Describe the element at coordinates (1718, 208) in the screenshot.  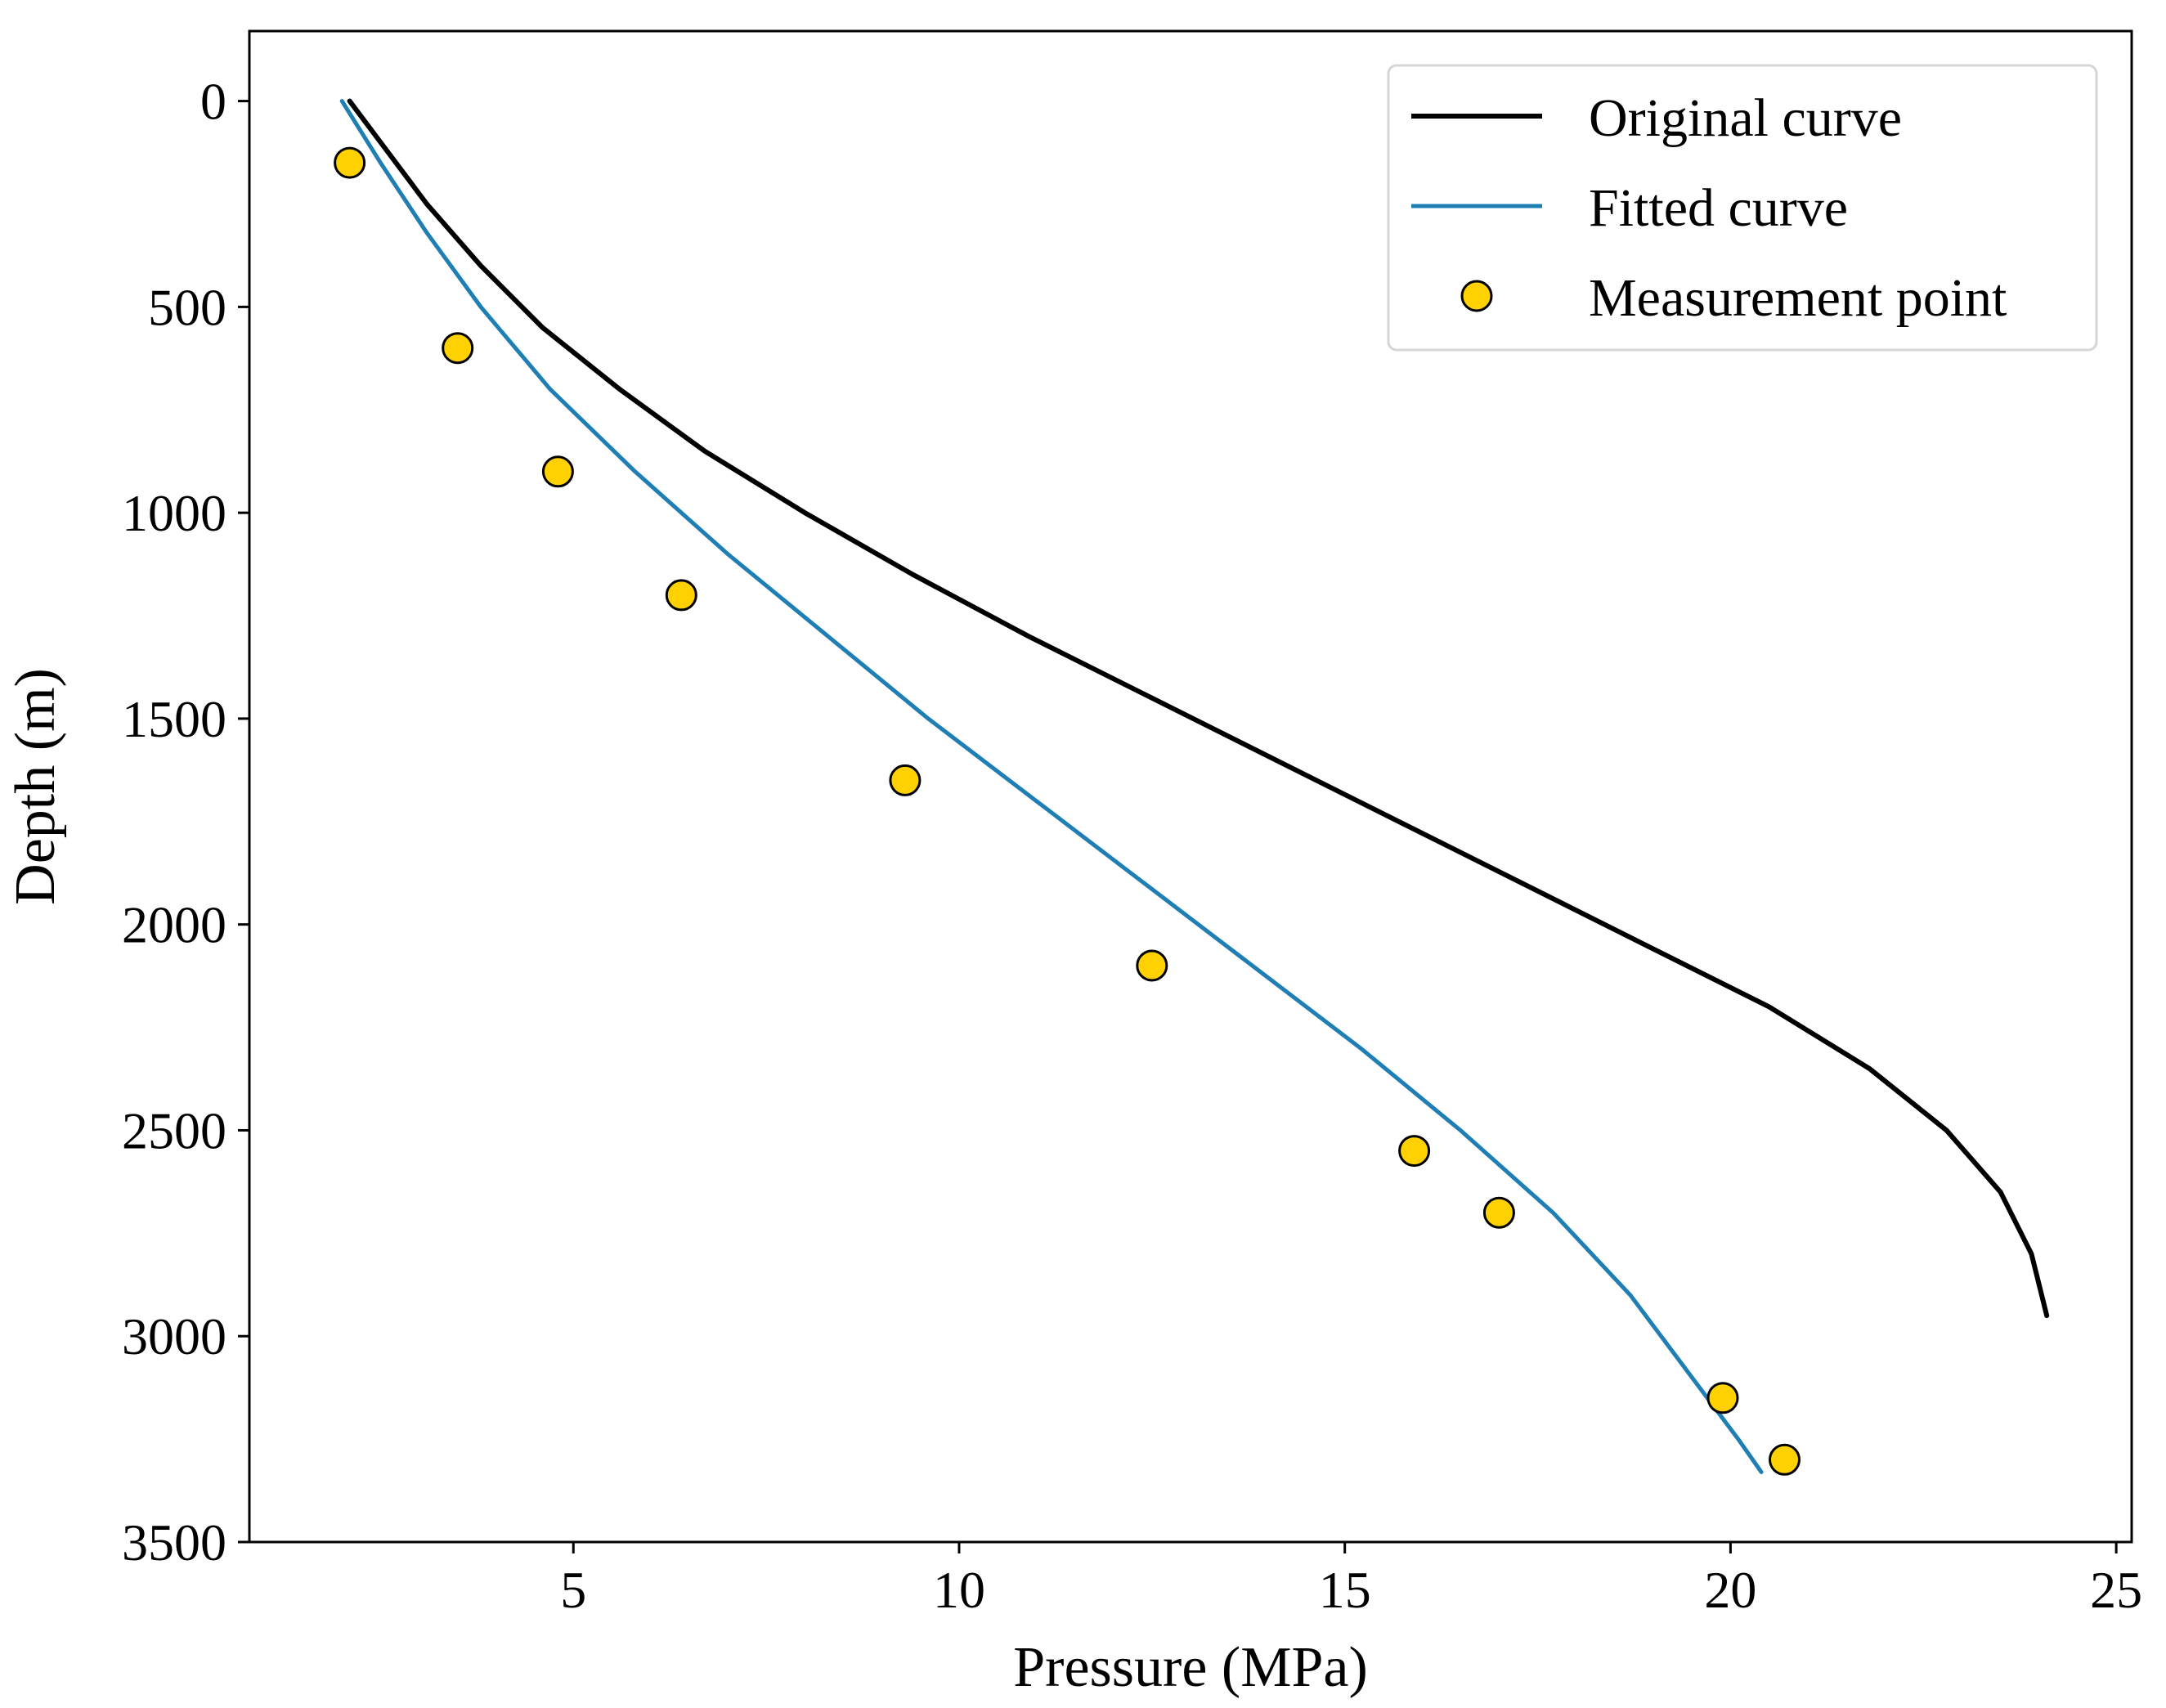
I see `legend-label: Fitted curve` at that location.